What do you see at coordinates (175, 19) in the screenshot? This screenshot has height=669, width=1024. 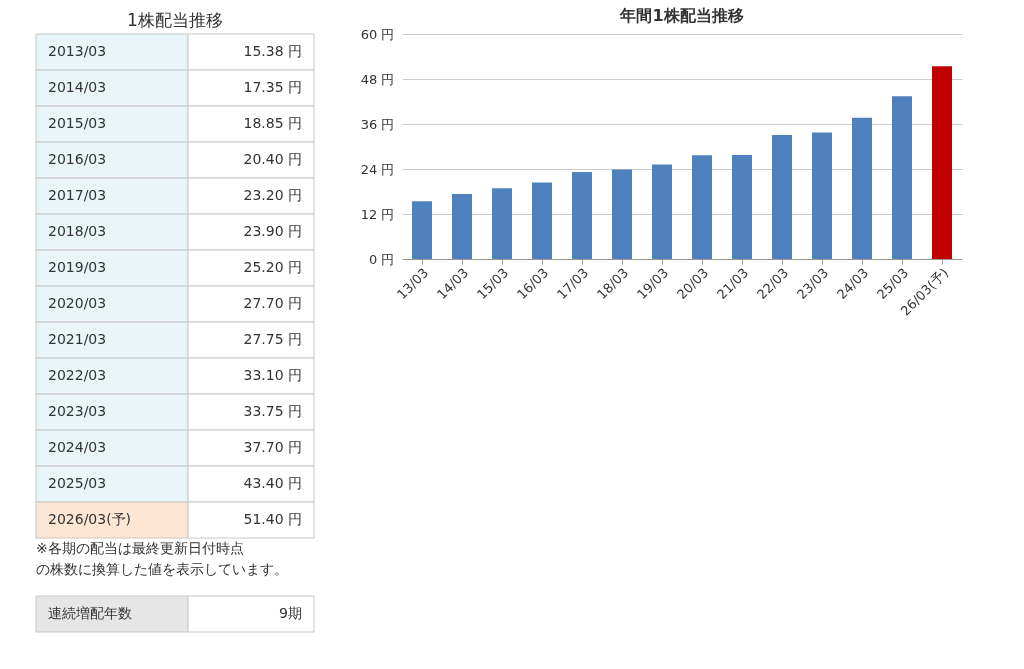 I see `text: 1株配当推移` at bounding box center [175, 19].